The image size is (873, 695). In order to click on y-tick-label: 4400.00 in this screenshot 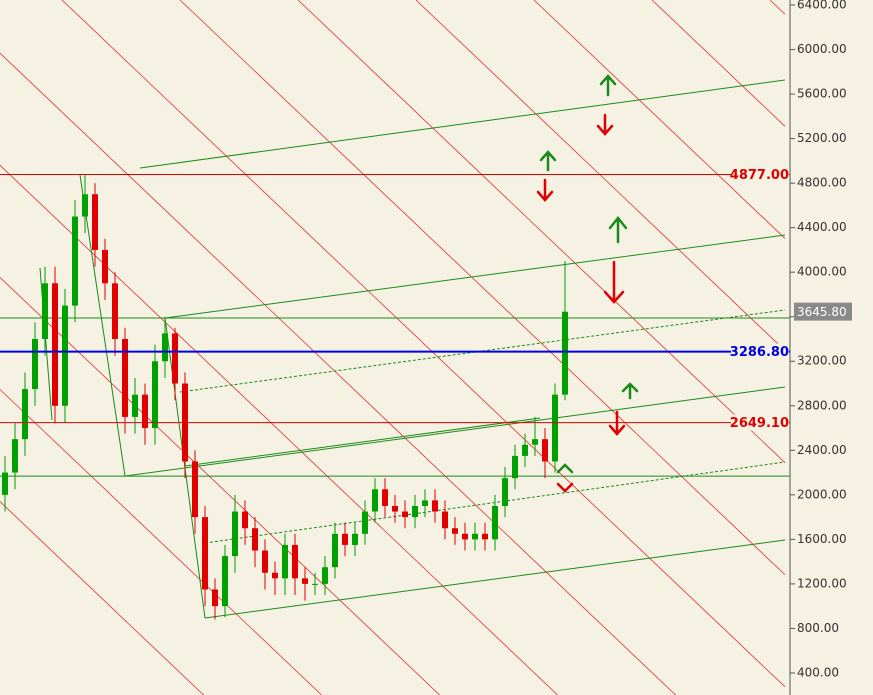, I will do `click(822, 227)`.